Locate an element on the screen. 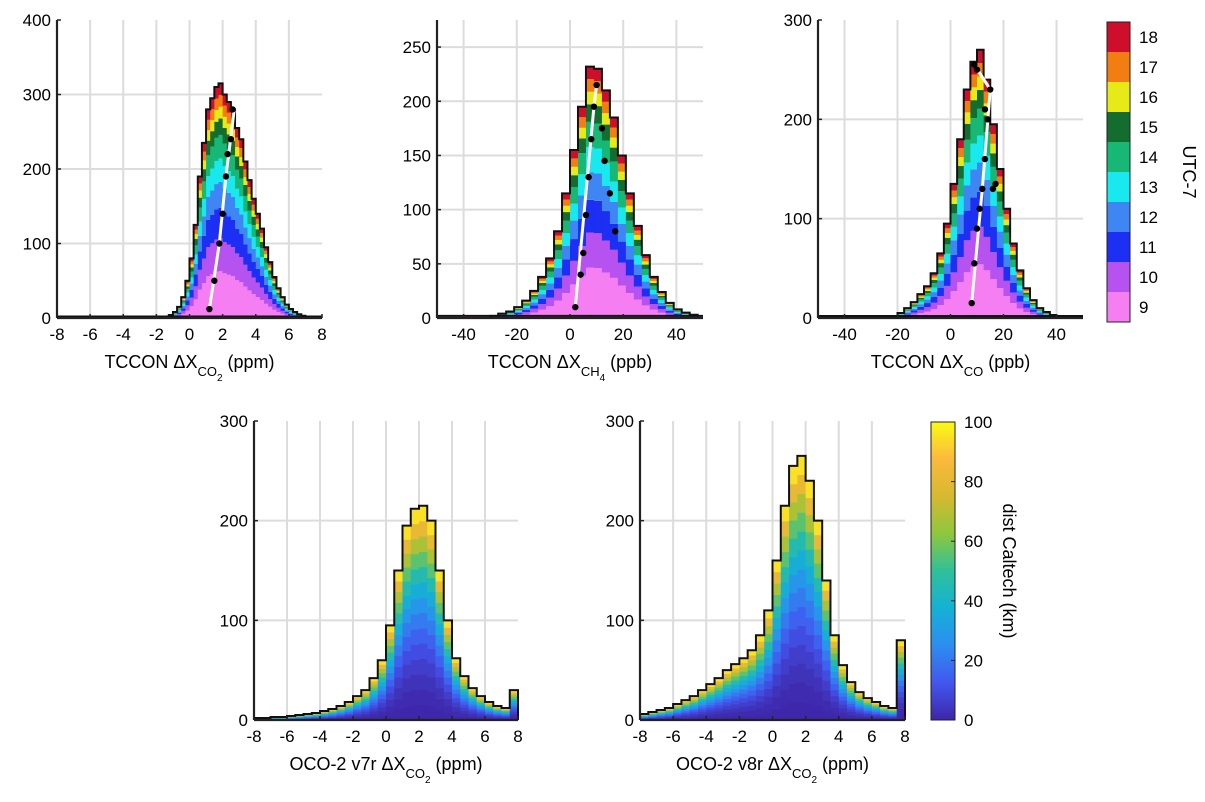 The height and width of the screenshot is (802, 1205). y-tick-label: 200 is located at coordinates (417, 101).